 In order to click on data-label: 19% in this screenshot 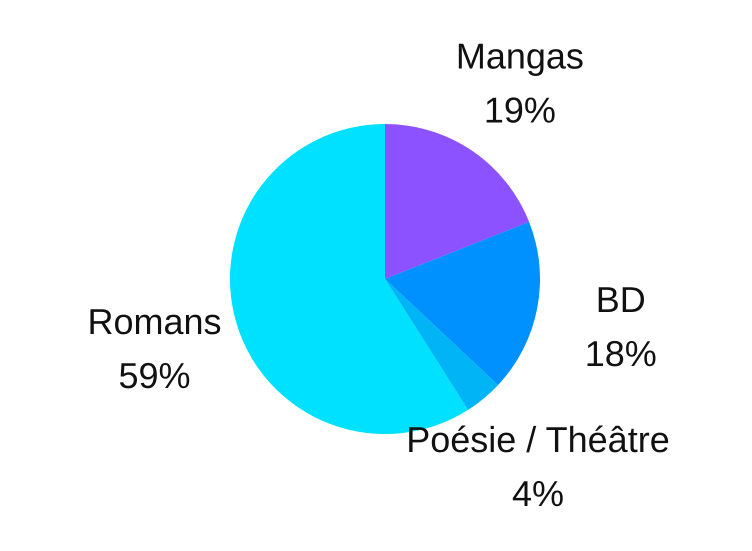, I will do `click(520, 110)`.